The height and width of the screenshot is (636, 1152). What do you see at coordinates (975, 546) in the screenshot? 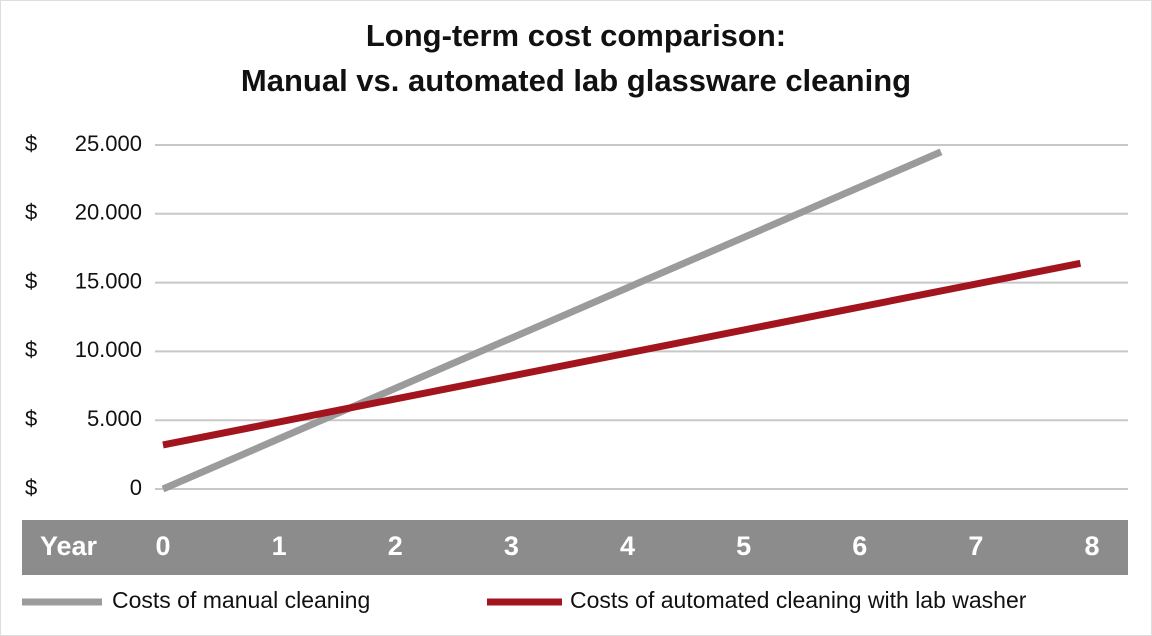
I see `x-tick-label: 7` at bounding box center [975, 546].